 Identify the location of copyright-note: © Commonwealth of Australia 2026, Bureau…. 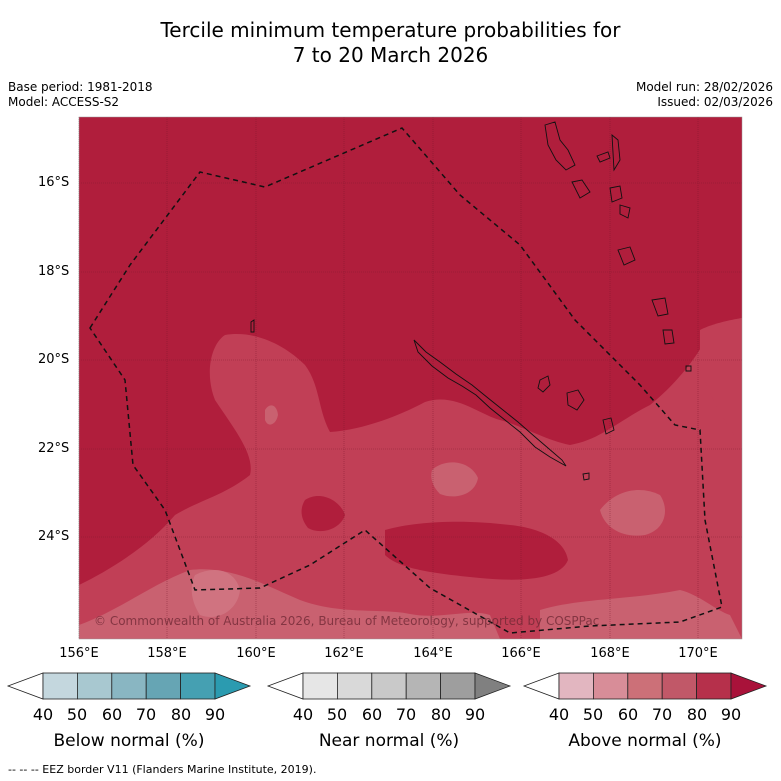
(347, 621).